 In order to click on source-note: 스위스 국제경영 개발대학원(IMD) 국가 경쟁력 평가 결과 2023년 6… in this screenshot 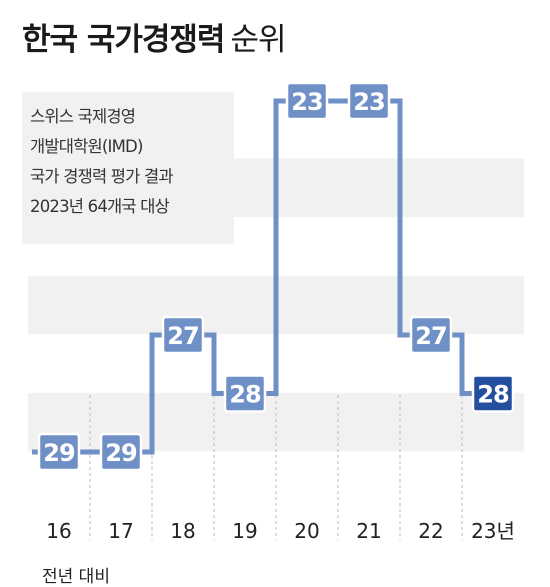, I will do `click(128, 168)`.